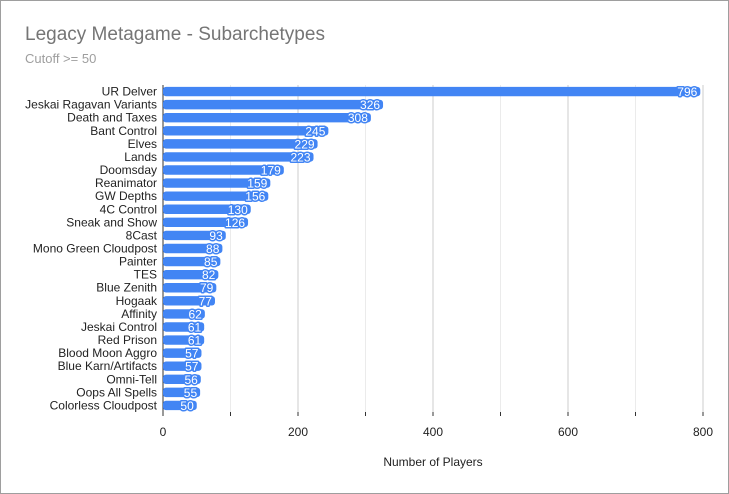 The height and width of the screenshot is (494, 729). What do you see at coordinates (300, 157) in the screenshot?
I see `value-label: 223` at bounding box center [300, 157].